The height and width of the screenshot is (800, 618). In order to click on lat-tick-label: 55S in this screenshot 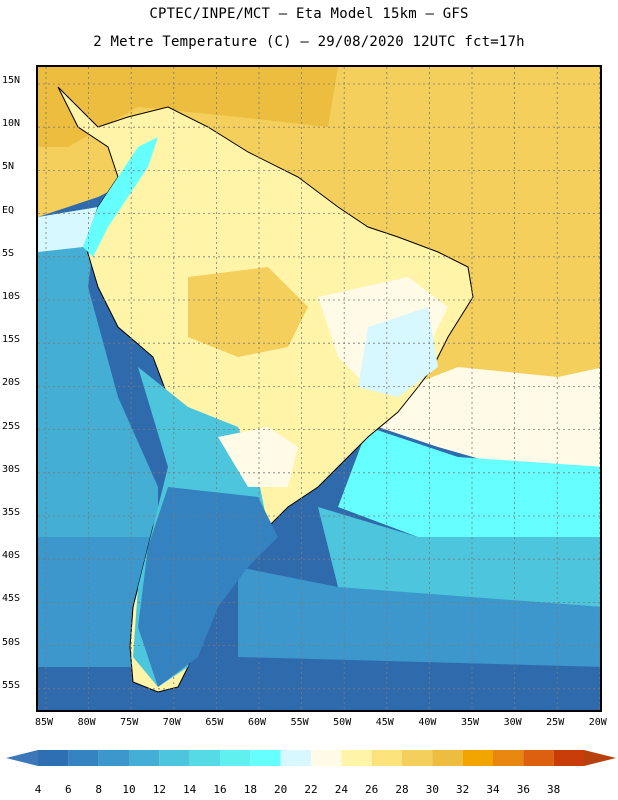, I will do `click(11, 685)`.